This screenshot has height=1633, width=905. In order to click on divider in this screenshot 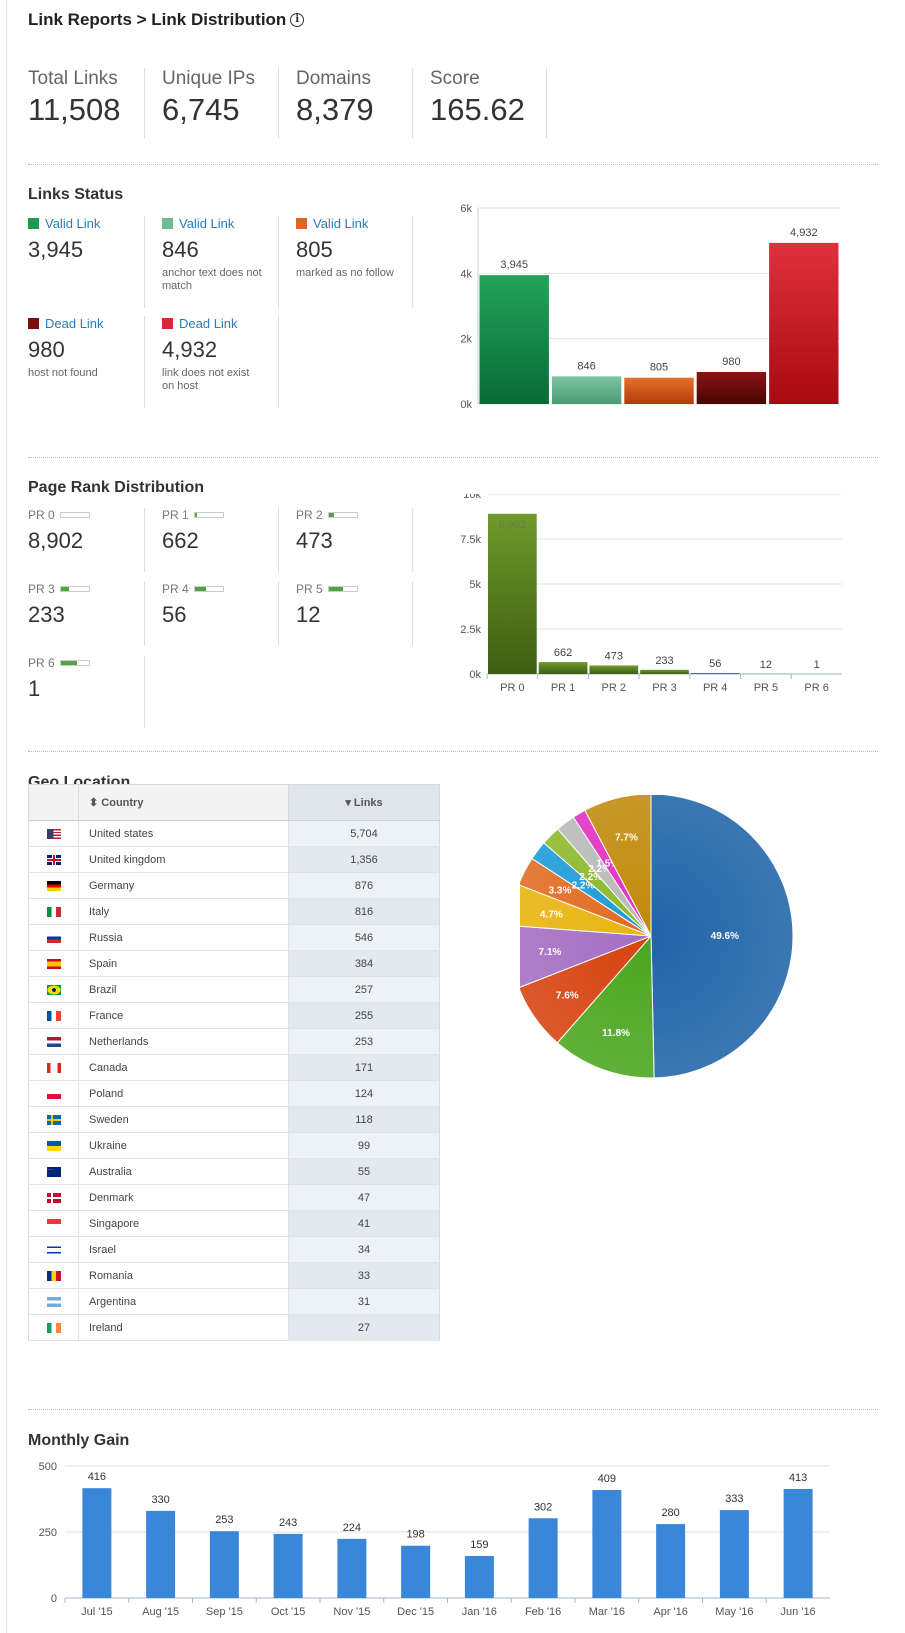, I will do `click(453, 164)`.